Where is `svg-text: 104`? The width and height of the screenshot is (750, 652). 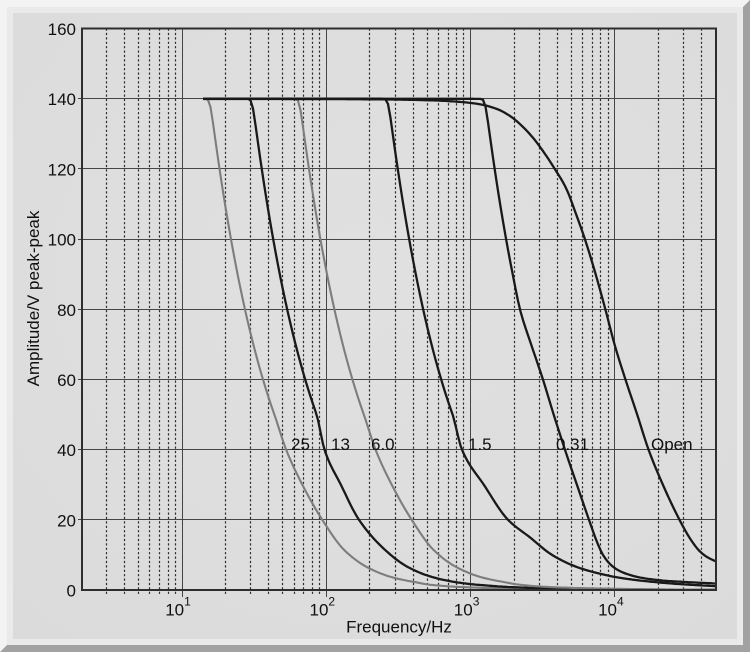
svg-text: 104 is located at coordinates (611, 607).